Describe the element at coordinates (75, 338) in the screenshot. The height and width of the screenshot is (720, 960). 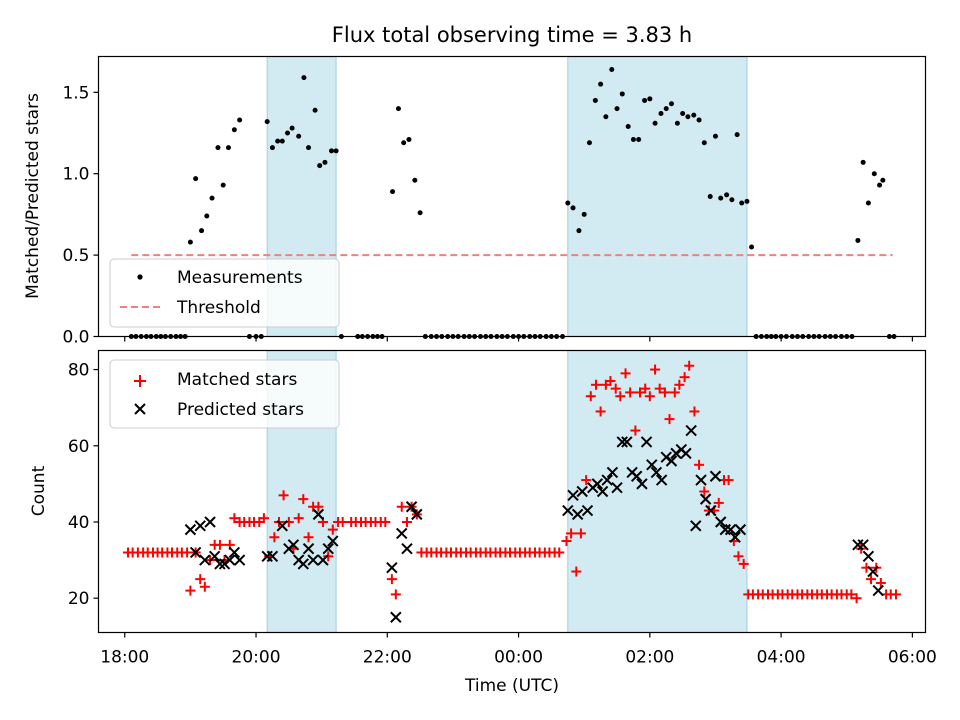
I see `top-ytick-label: 0.0` at that location.